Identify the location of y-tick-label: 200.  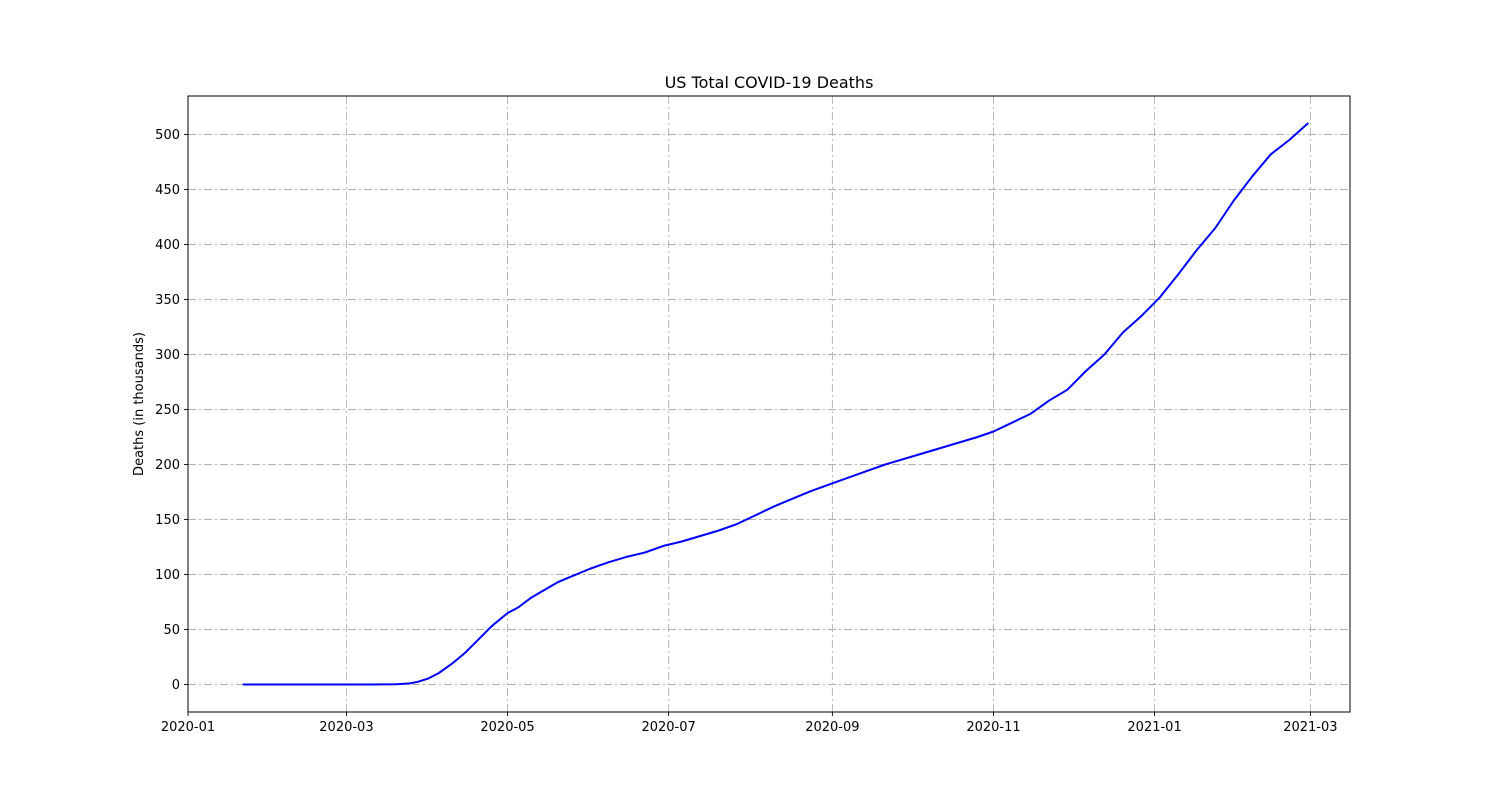
(167, 465).